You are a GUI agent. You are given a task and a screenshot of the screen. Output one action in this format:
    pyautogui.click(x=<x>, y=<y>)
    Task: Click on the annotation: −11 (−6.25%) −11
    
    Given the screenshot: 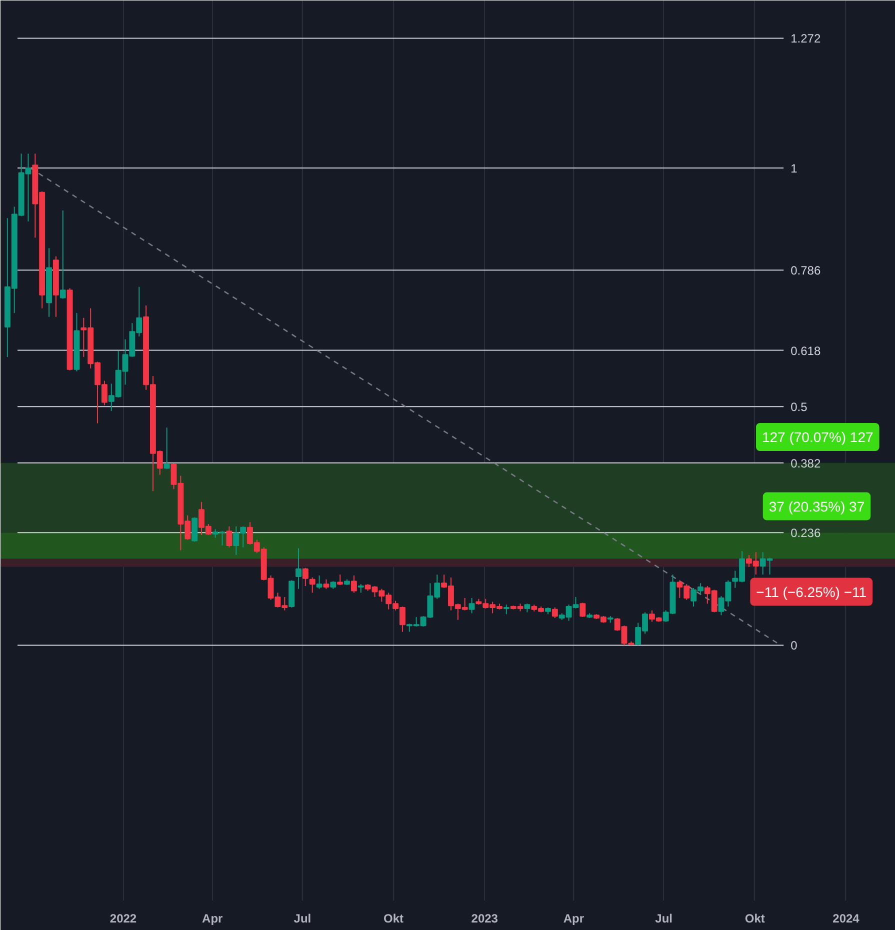 What is the action you would take?
    pyautogui.click(x=811, y=592)
    